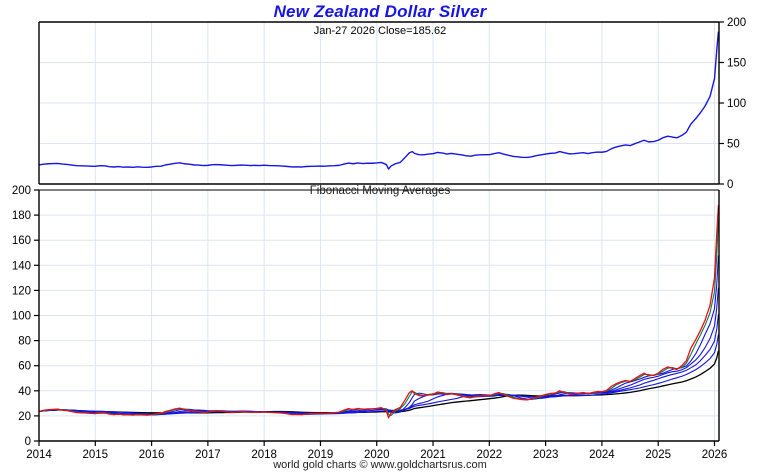 This screenshot has height=475, width=760. What do you see at coordinates (21, 191) in the screenshot?
I see `ytick-label-bottom-panel: 200` at bounding box center [21, 191].